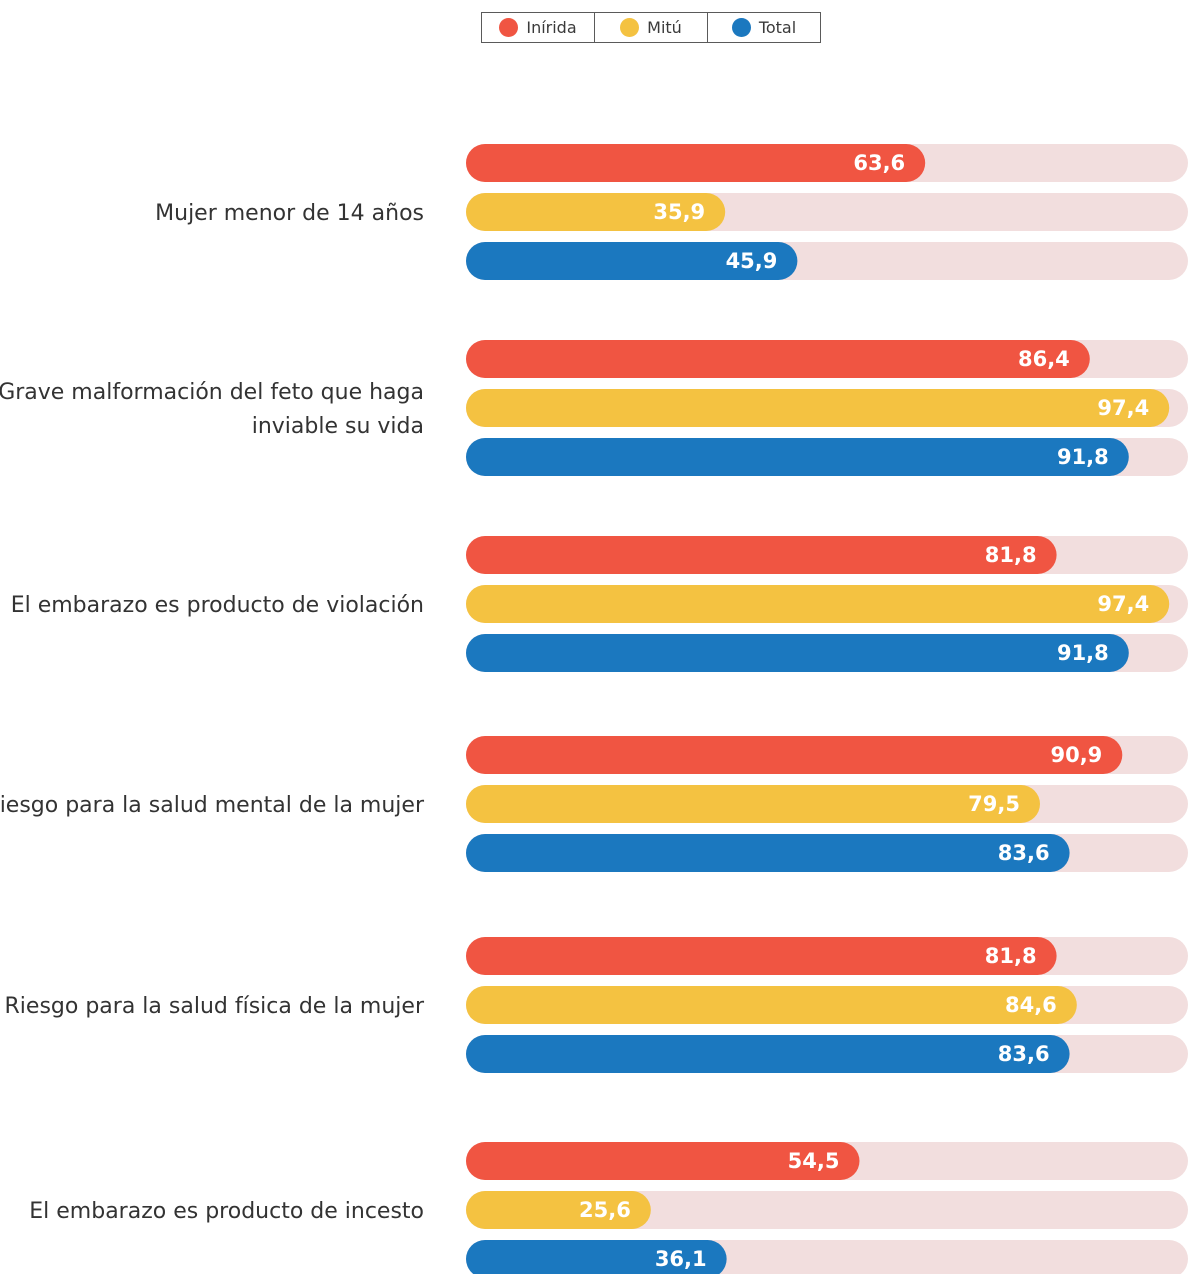 Image resolution: width=1188 pixels, height=1274 pixels. What do you see at coordinates (1123, 604) in the screenshot?
I see `value-label-mitu-2: 97,4` at bounding box center [1123, 604].